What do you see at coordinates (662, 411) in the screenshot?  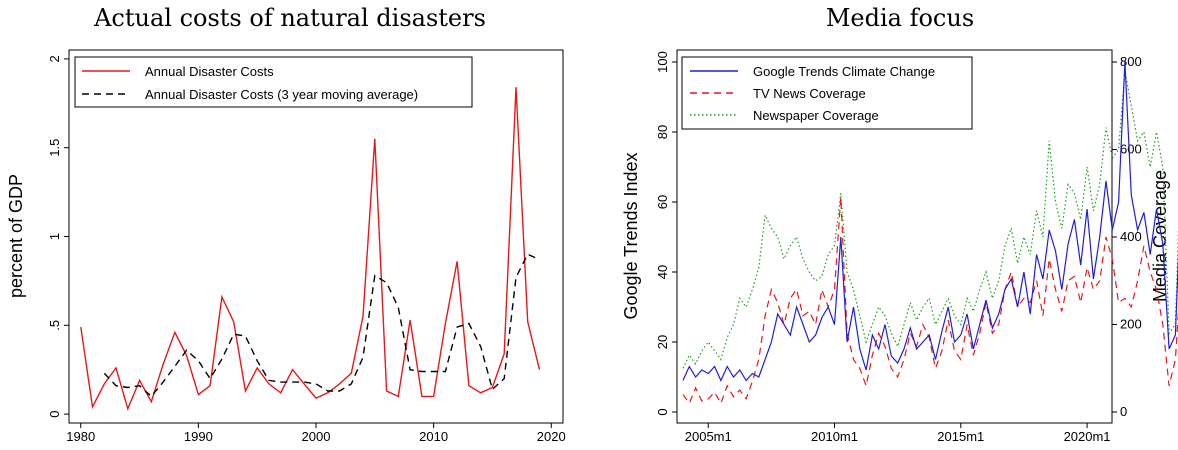 I see `right-left-y-tick-label: 0` at bounding box center [662, 411].